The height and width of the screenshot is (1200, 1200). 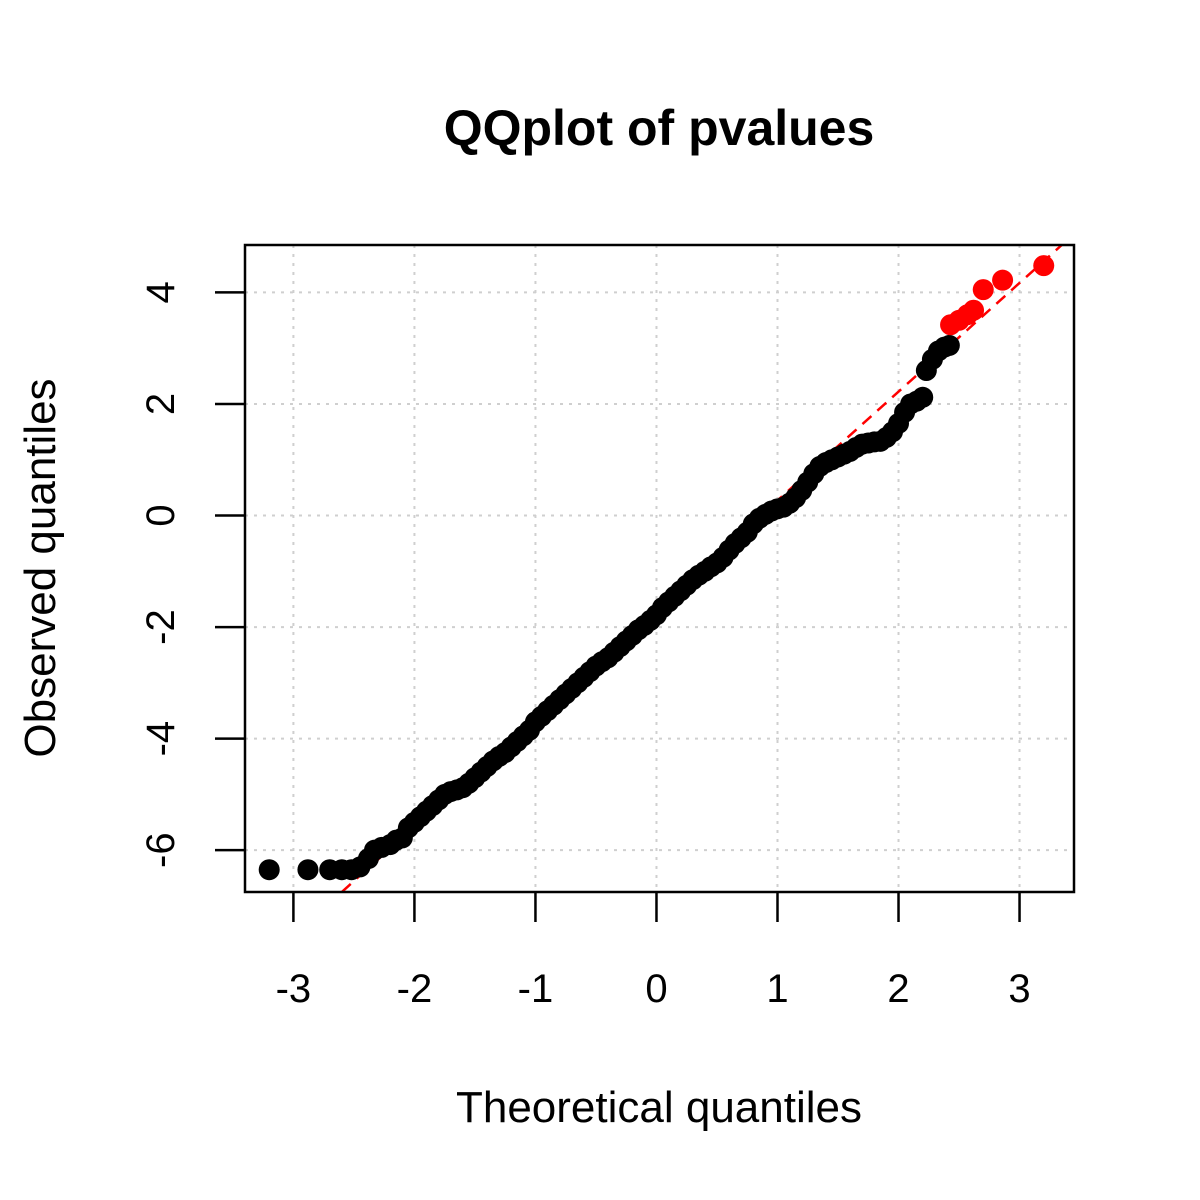 I want to click on x-axis-label: Theoretical quantiles, so click(x=659, y=1107).